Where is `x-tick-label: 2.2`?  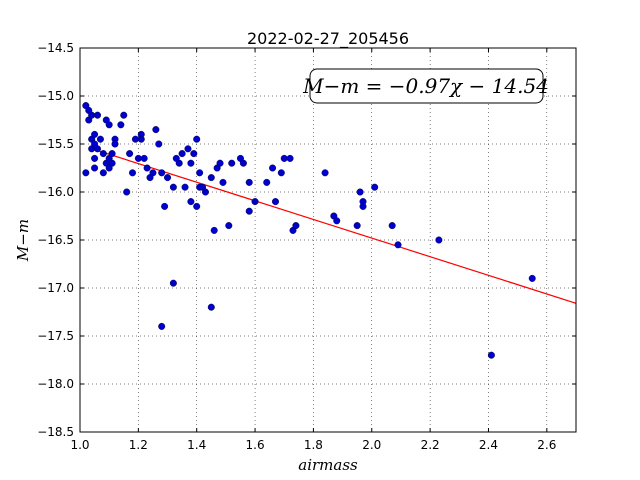 x-tick-label: 2.2 is located at coordinates (430, 445).